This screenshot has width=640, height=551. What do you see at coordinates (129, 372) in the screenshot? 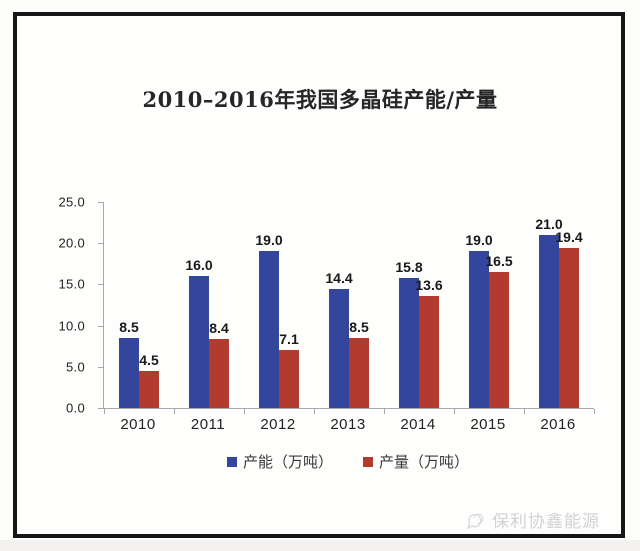
I see `bar-capacity-2010` at bounding box center [129, 372].